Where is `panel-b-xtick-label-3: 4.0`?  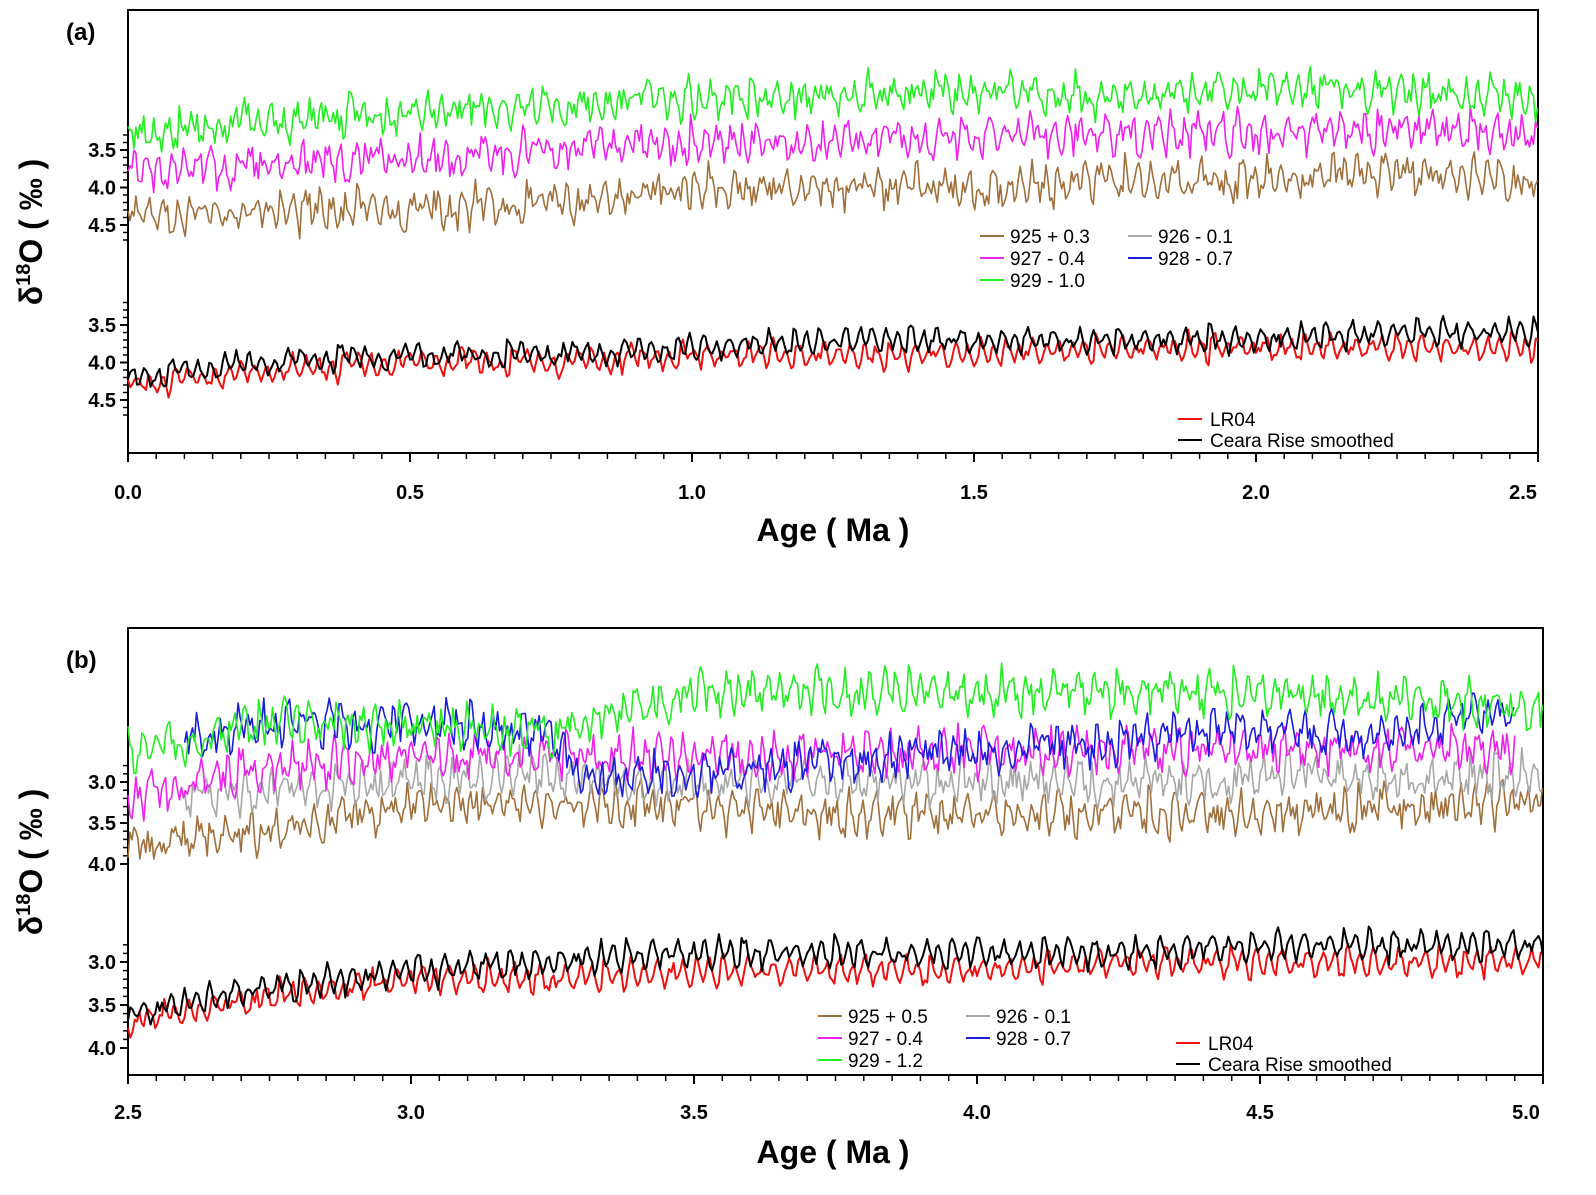 panel-b-xtick-label-3: 4.0 is located at coordinates (977, 1113).